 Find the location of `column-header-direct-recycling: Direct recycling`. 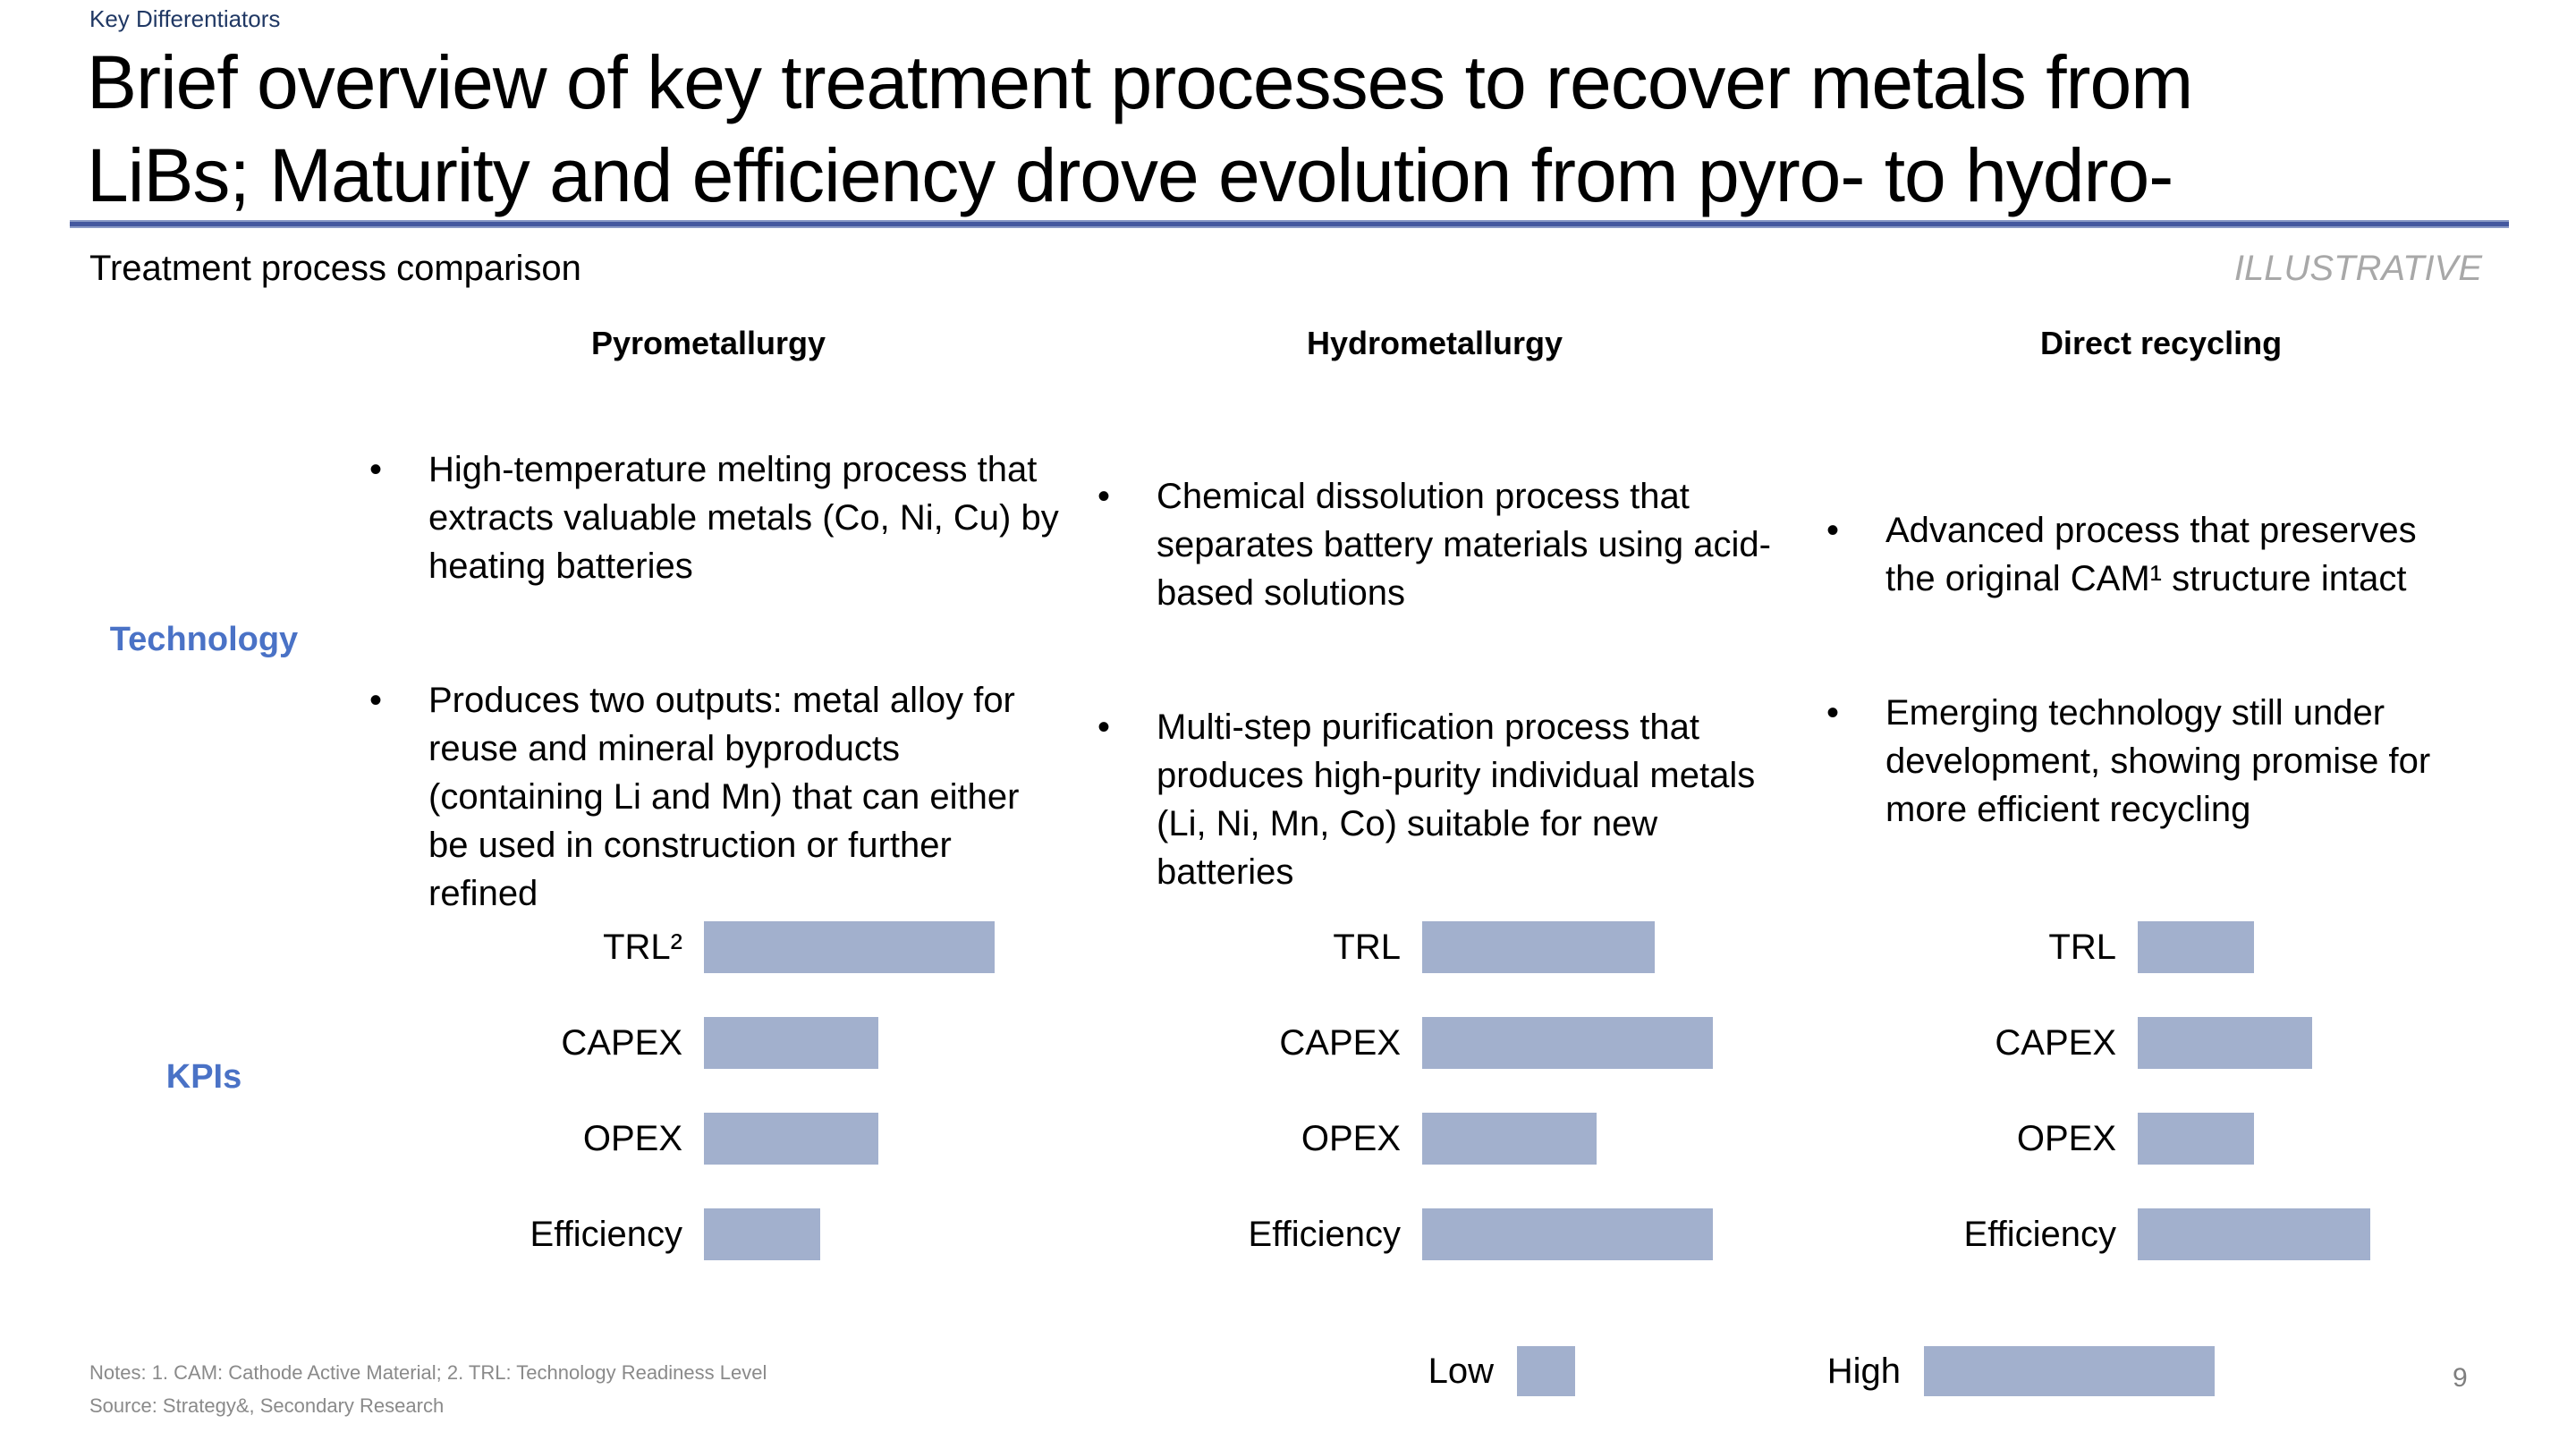

column-header-direct-recycling: Direct recycling is located at coordinates (2161, 343).